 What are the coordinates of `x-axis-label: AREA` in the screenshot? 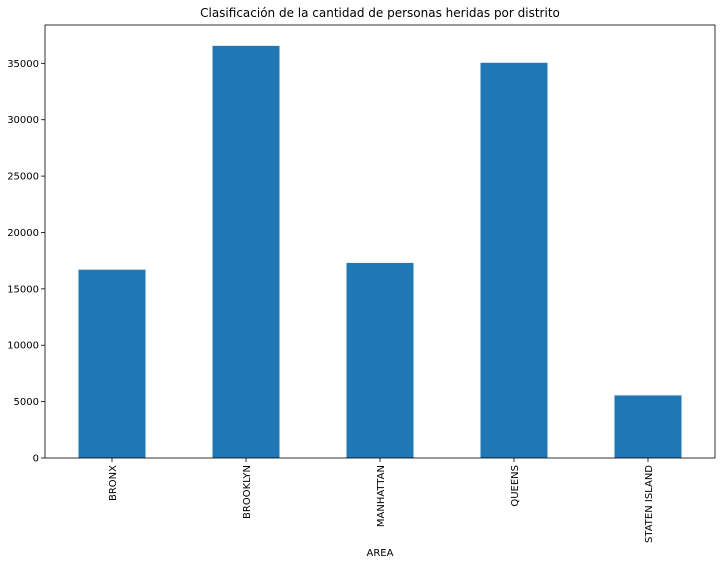 It's located at (380, 553).